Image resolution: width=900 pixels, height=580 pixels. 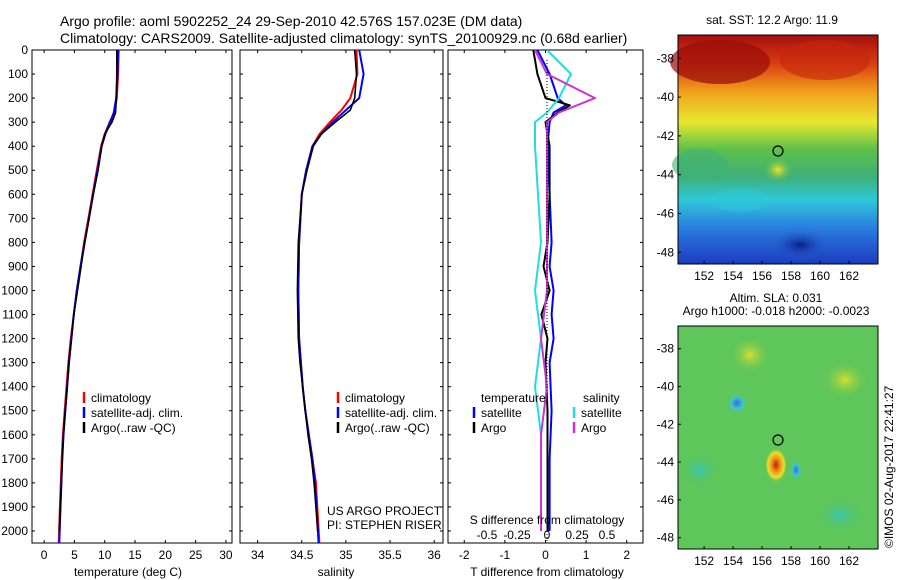 What do you see at coordinates (14, 459) in the screenshot?
I see `pressure-tick-label: 1700` at bounding box center [14, 459].